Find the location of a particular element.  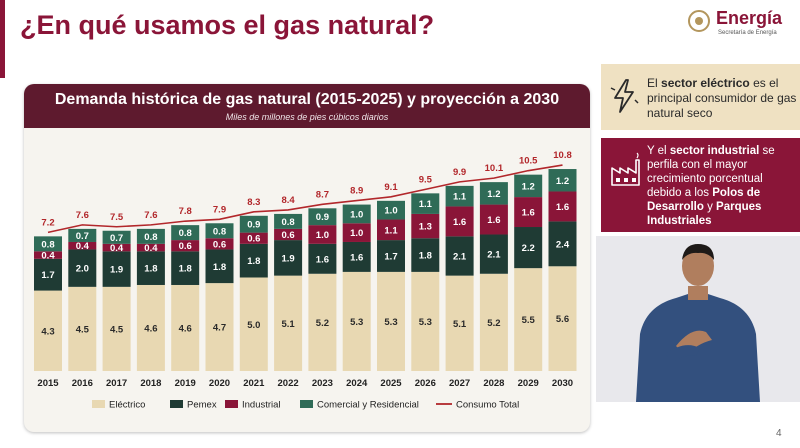

data-label: 0.7 is located at coordinates (82, 236).